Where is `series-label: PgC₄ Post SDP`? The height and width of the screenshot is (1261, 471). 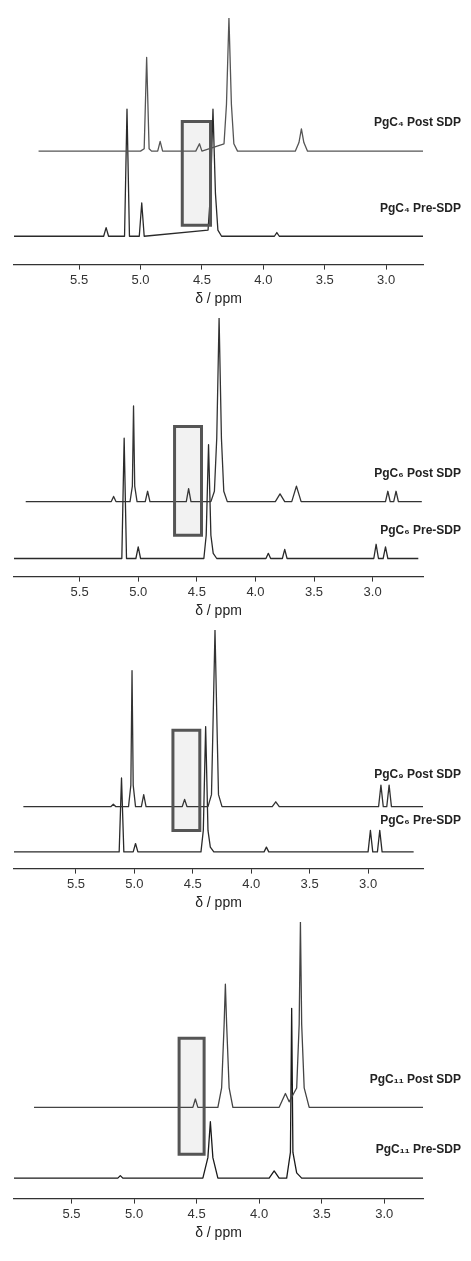
series-label: PgC₄ Post SDP is located at coordinates (417, 122).